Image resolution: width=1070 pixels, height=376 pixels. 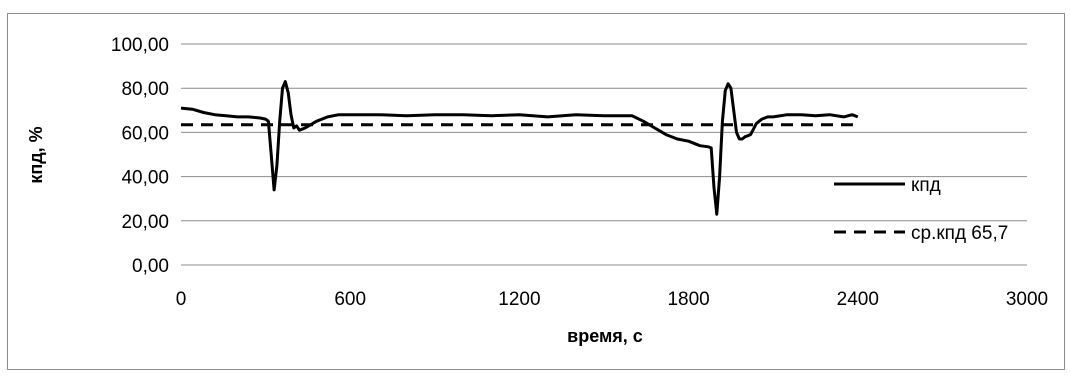 What do you see at coordinates (350, 299) in the screenshot?
I see `x-tick-label: 600` at bounding box center [350, 299].